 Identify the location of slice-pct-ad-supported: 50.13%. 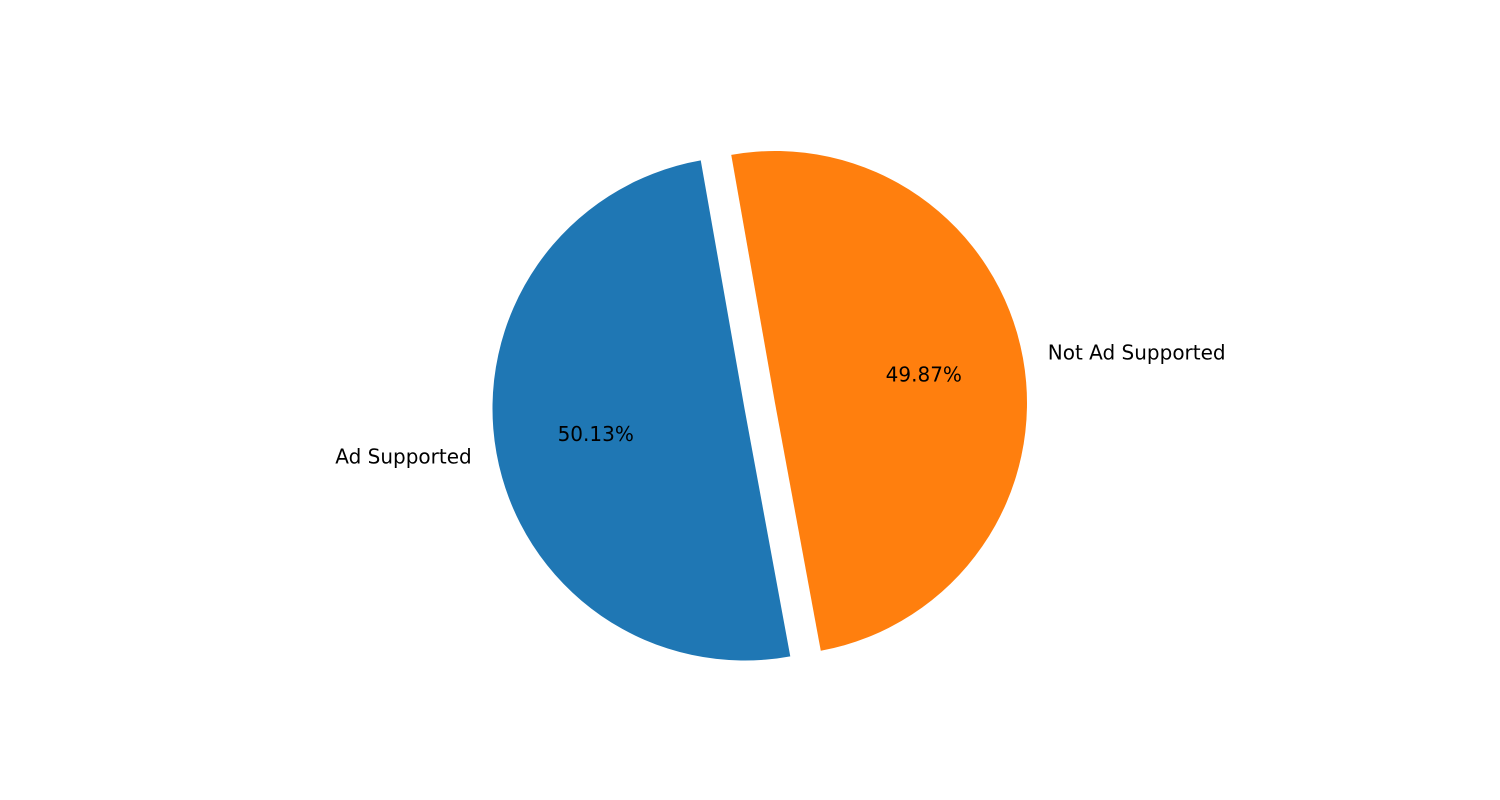
(596, 434).